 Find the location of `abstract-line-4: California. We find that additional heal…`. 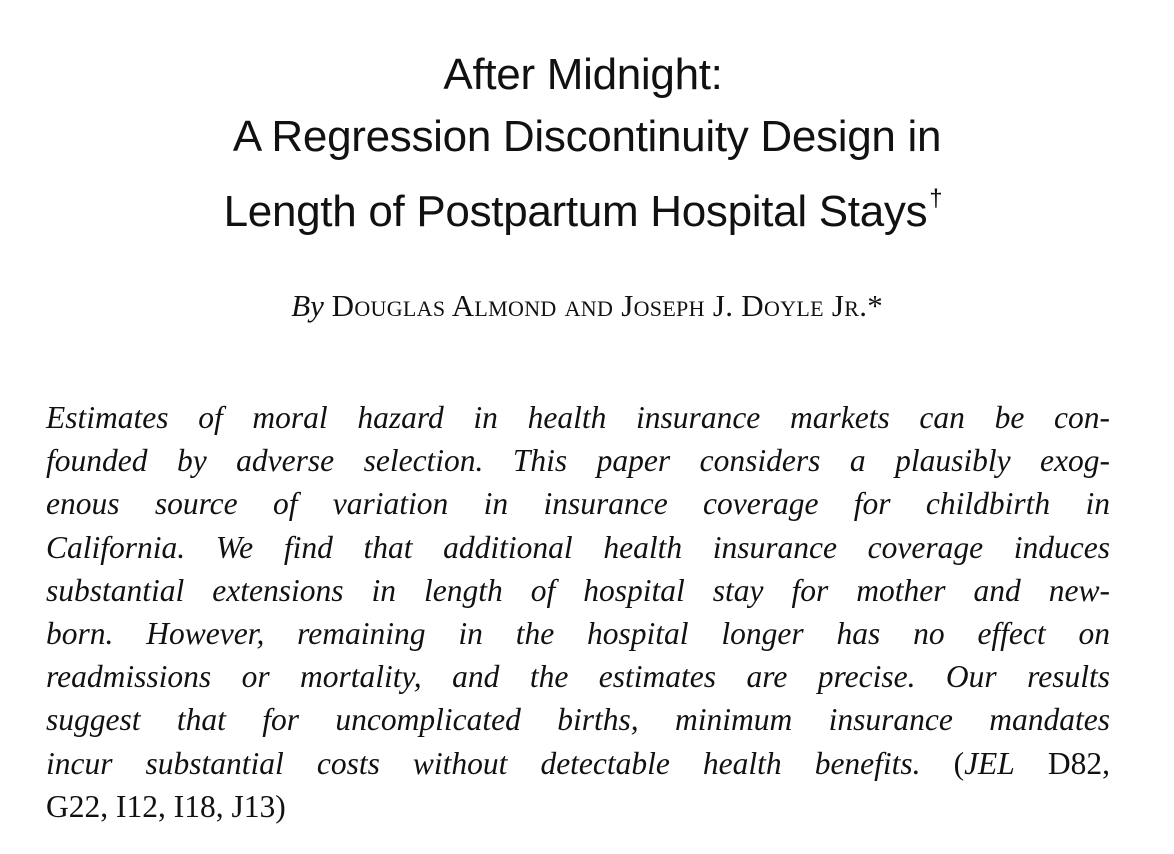

abstract-line-4: California. We find that additional heal… is located at coordinates (578, 547).